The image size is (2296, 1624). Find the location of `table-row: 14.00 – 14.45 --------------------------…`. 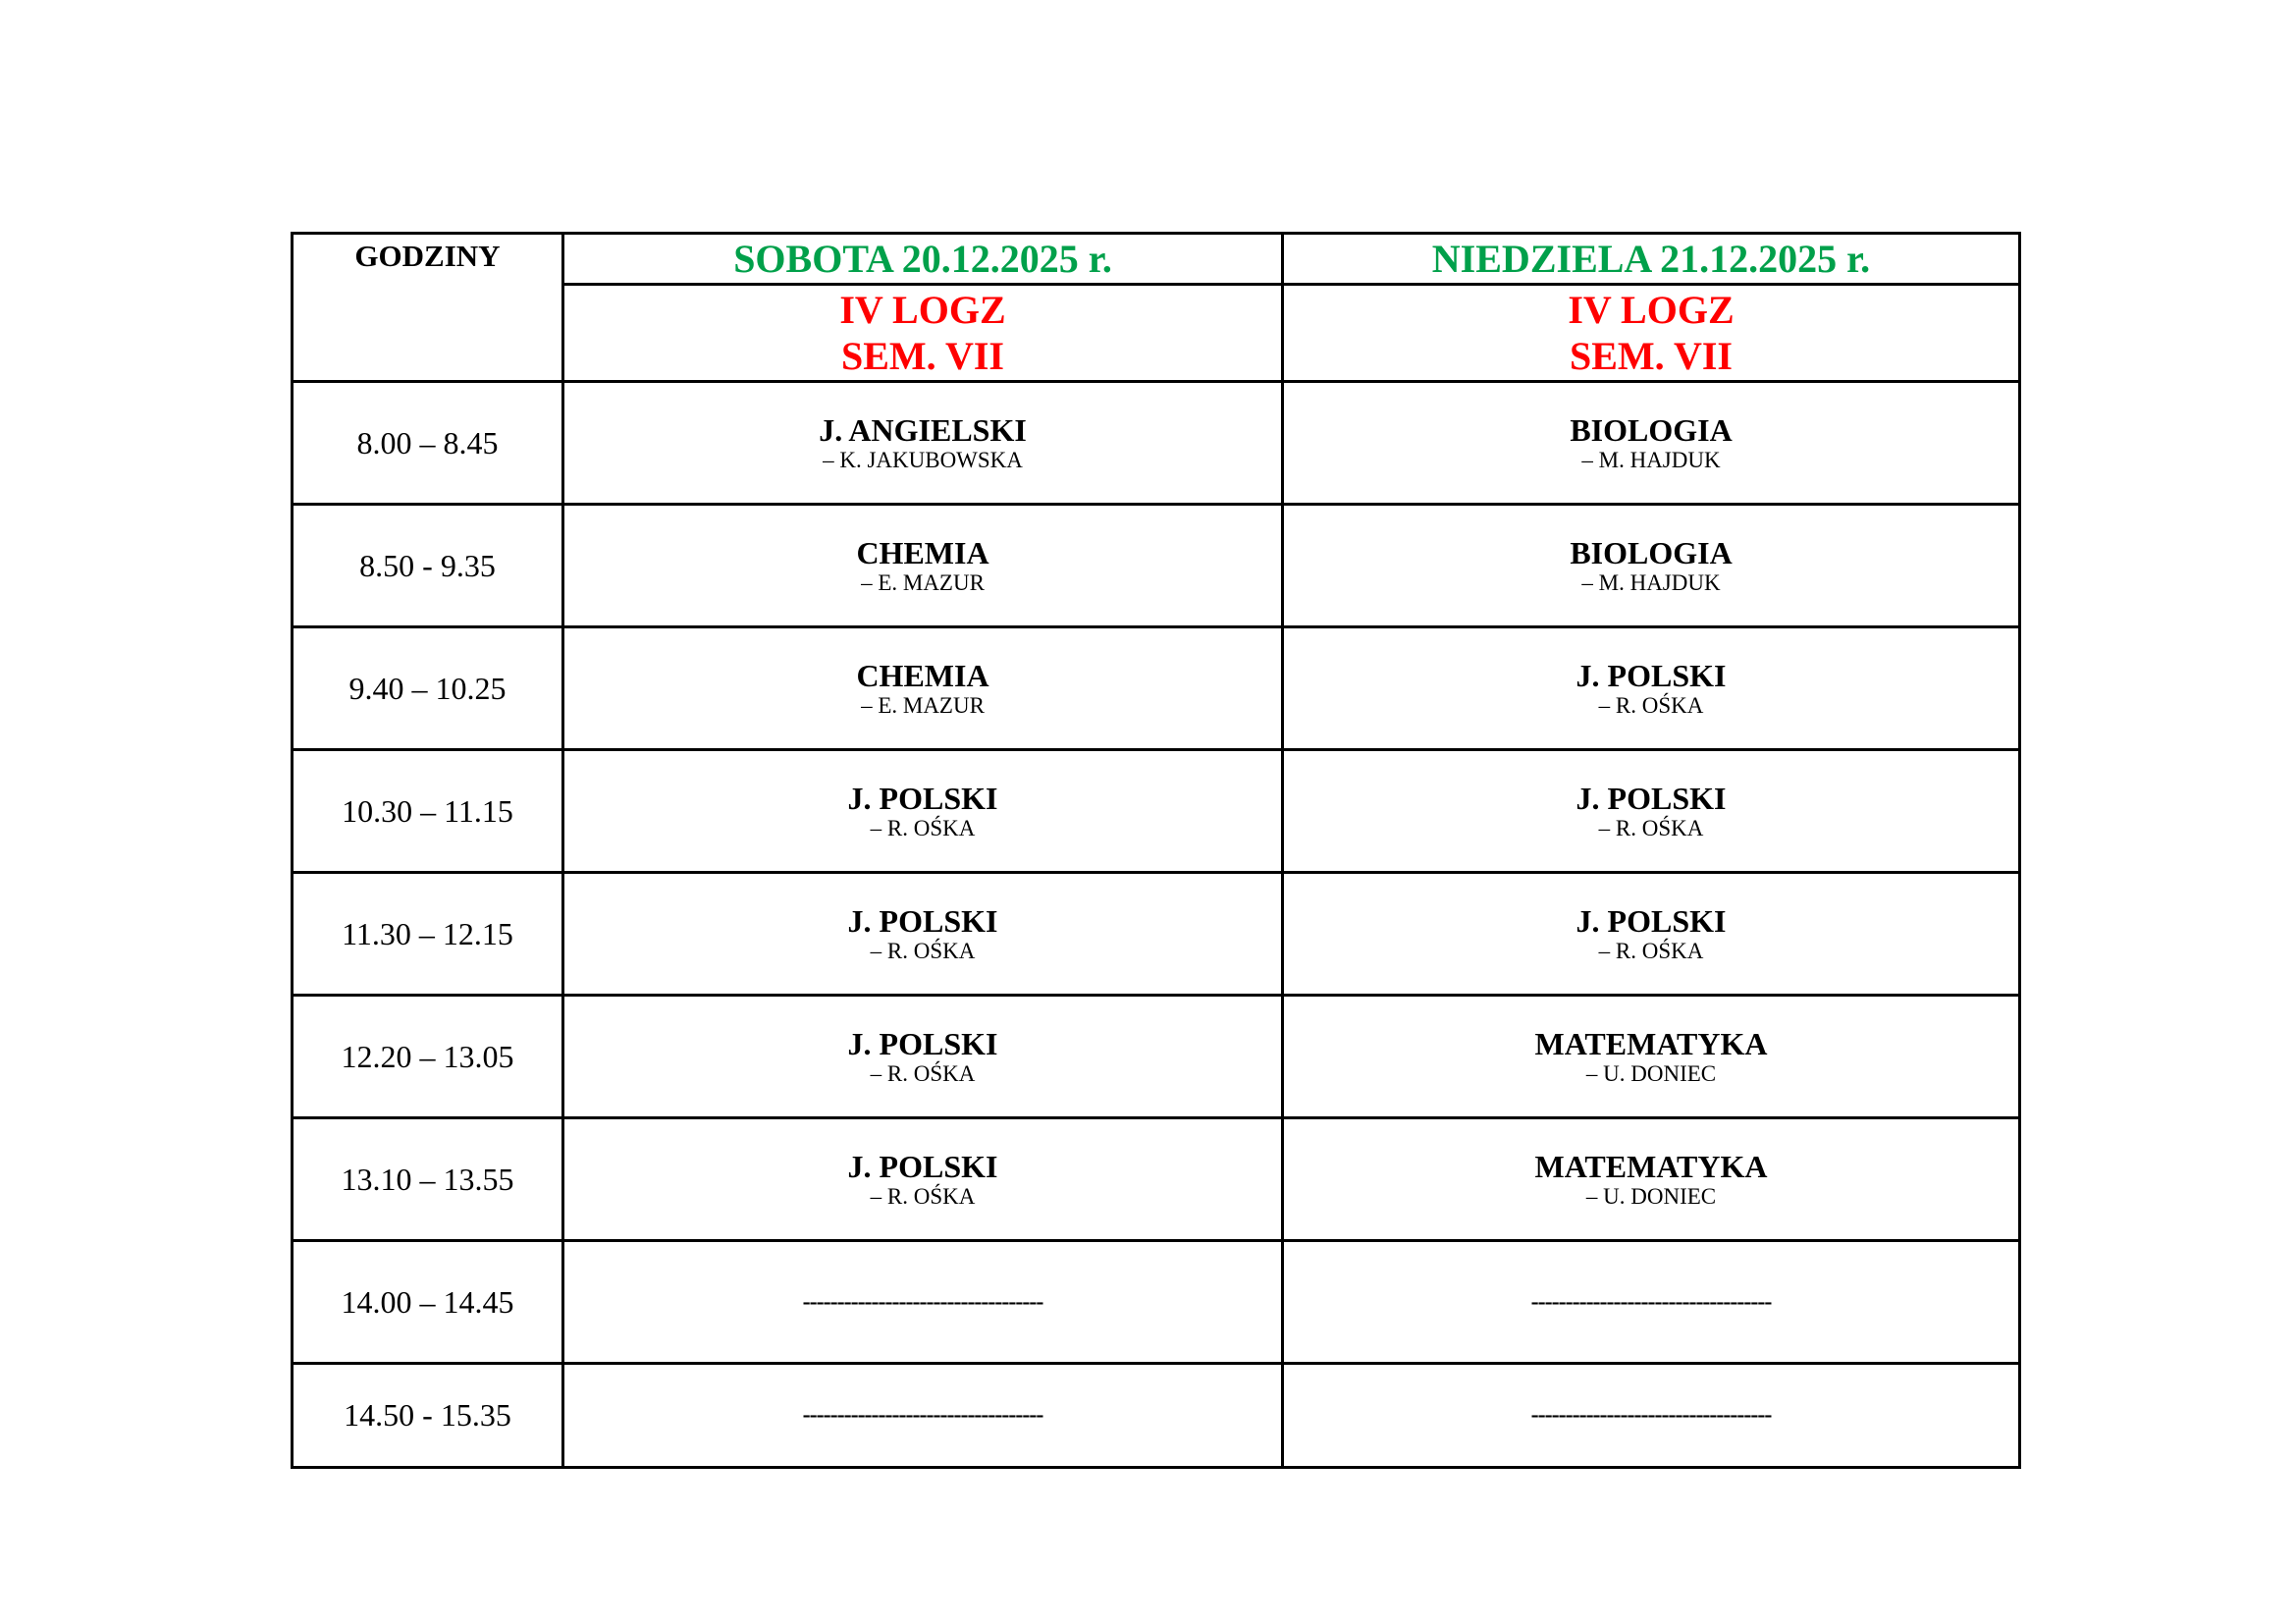

table-row: 14.00 – 14.45 --------------------------… is located at coordinates (1156, 1302).